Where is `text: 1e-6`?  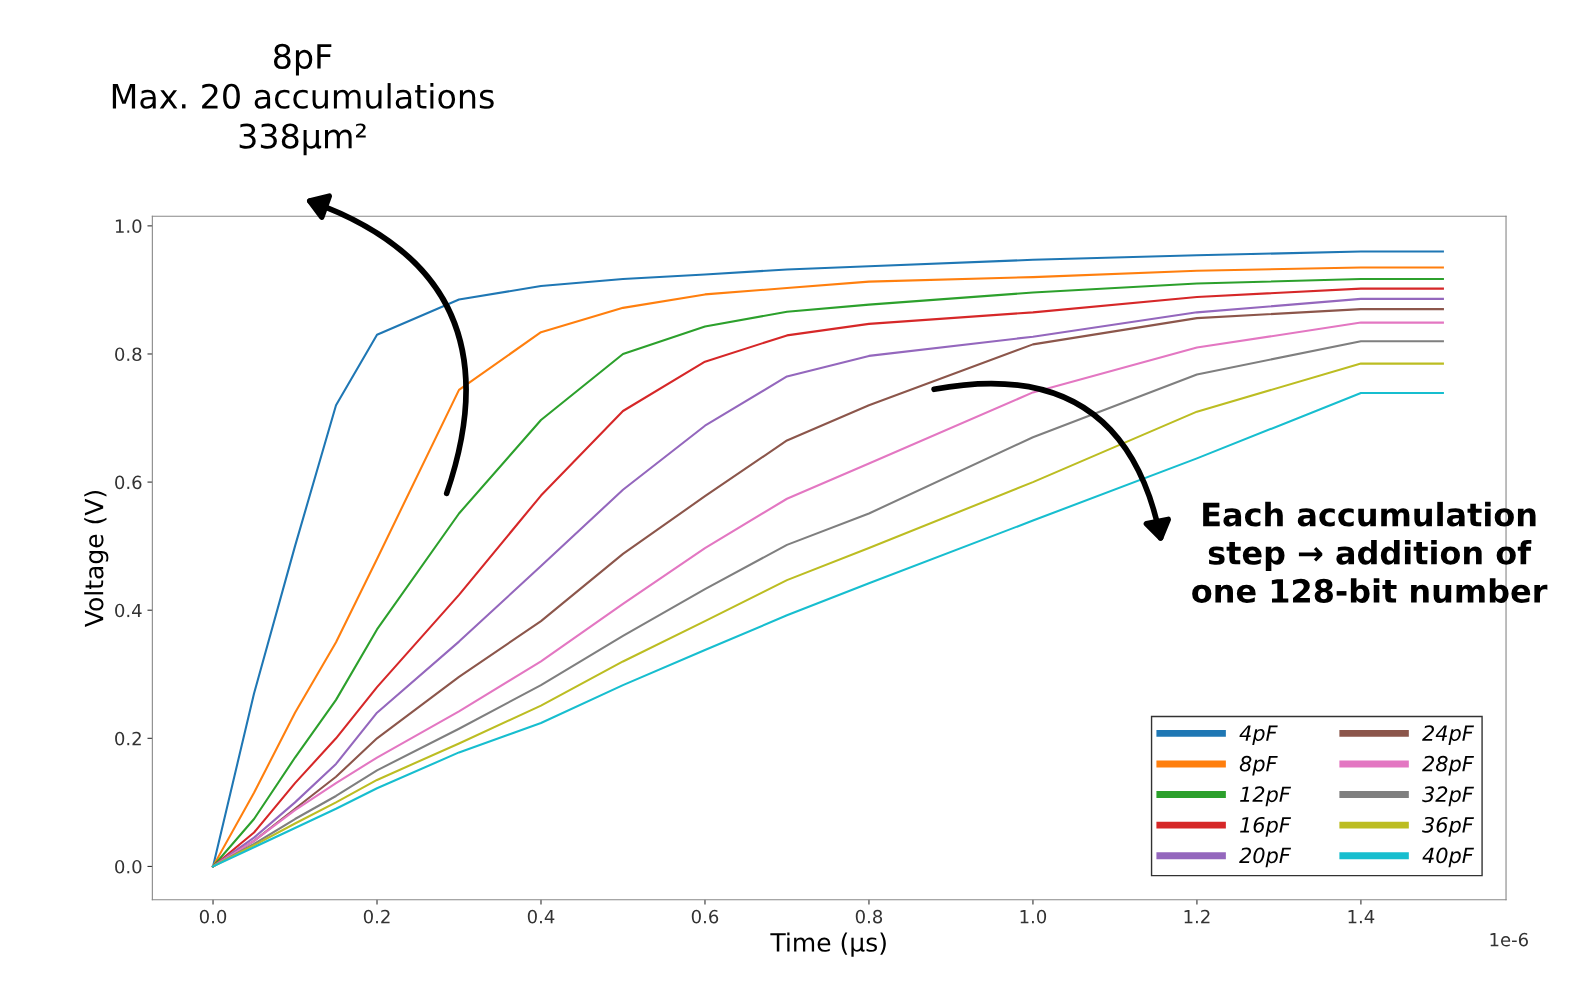 text: 1e-6 is located at coordinates (1509, 939).